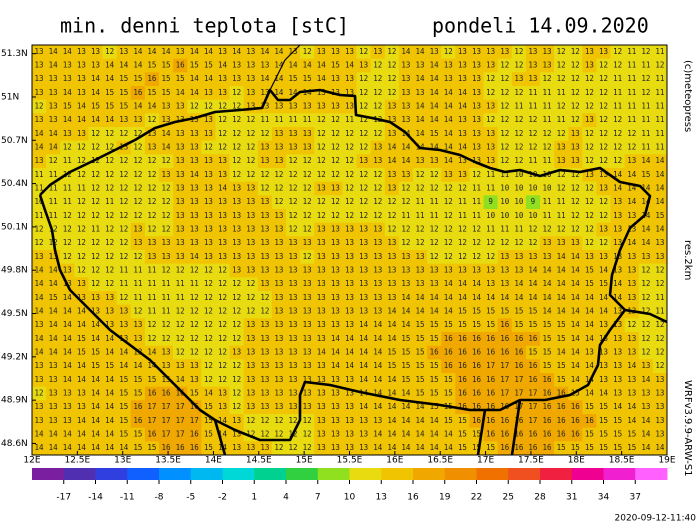 This screenshot has height=529, width=700. What do you see at coordinates (619, 474) in the screenshot?
I see `colorbar-segment` at bounding box center [619, 474].